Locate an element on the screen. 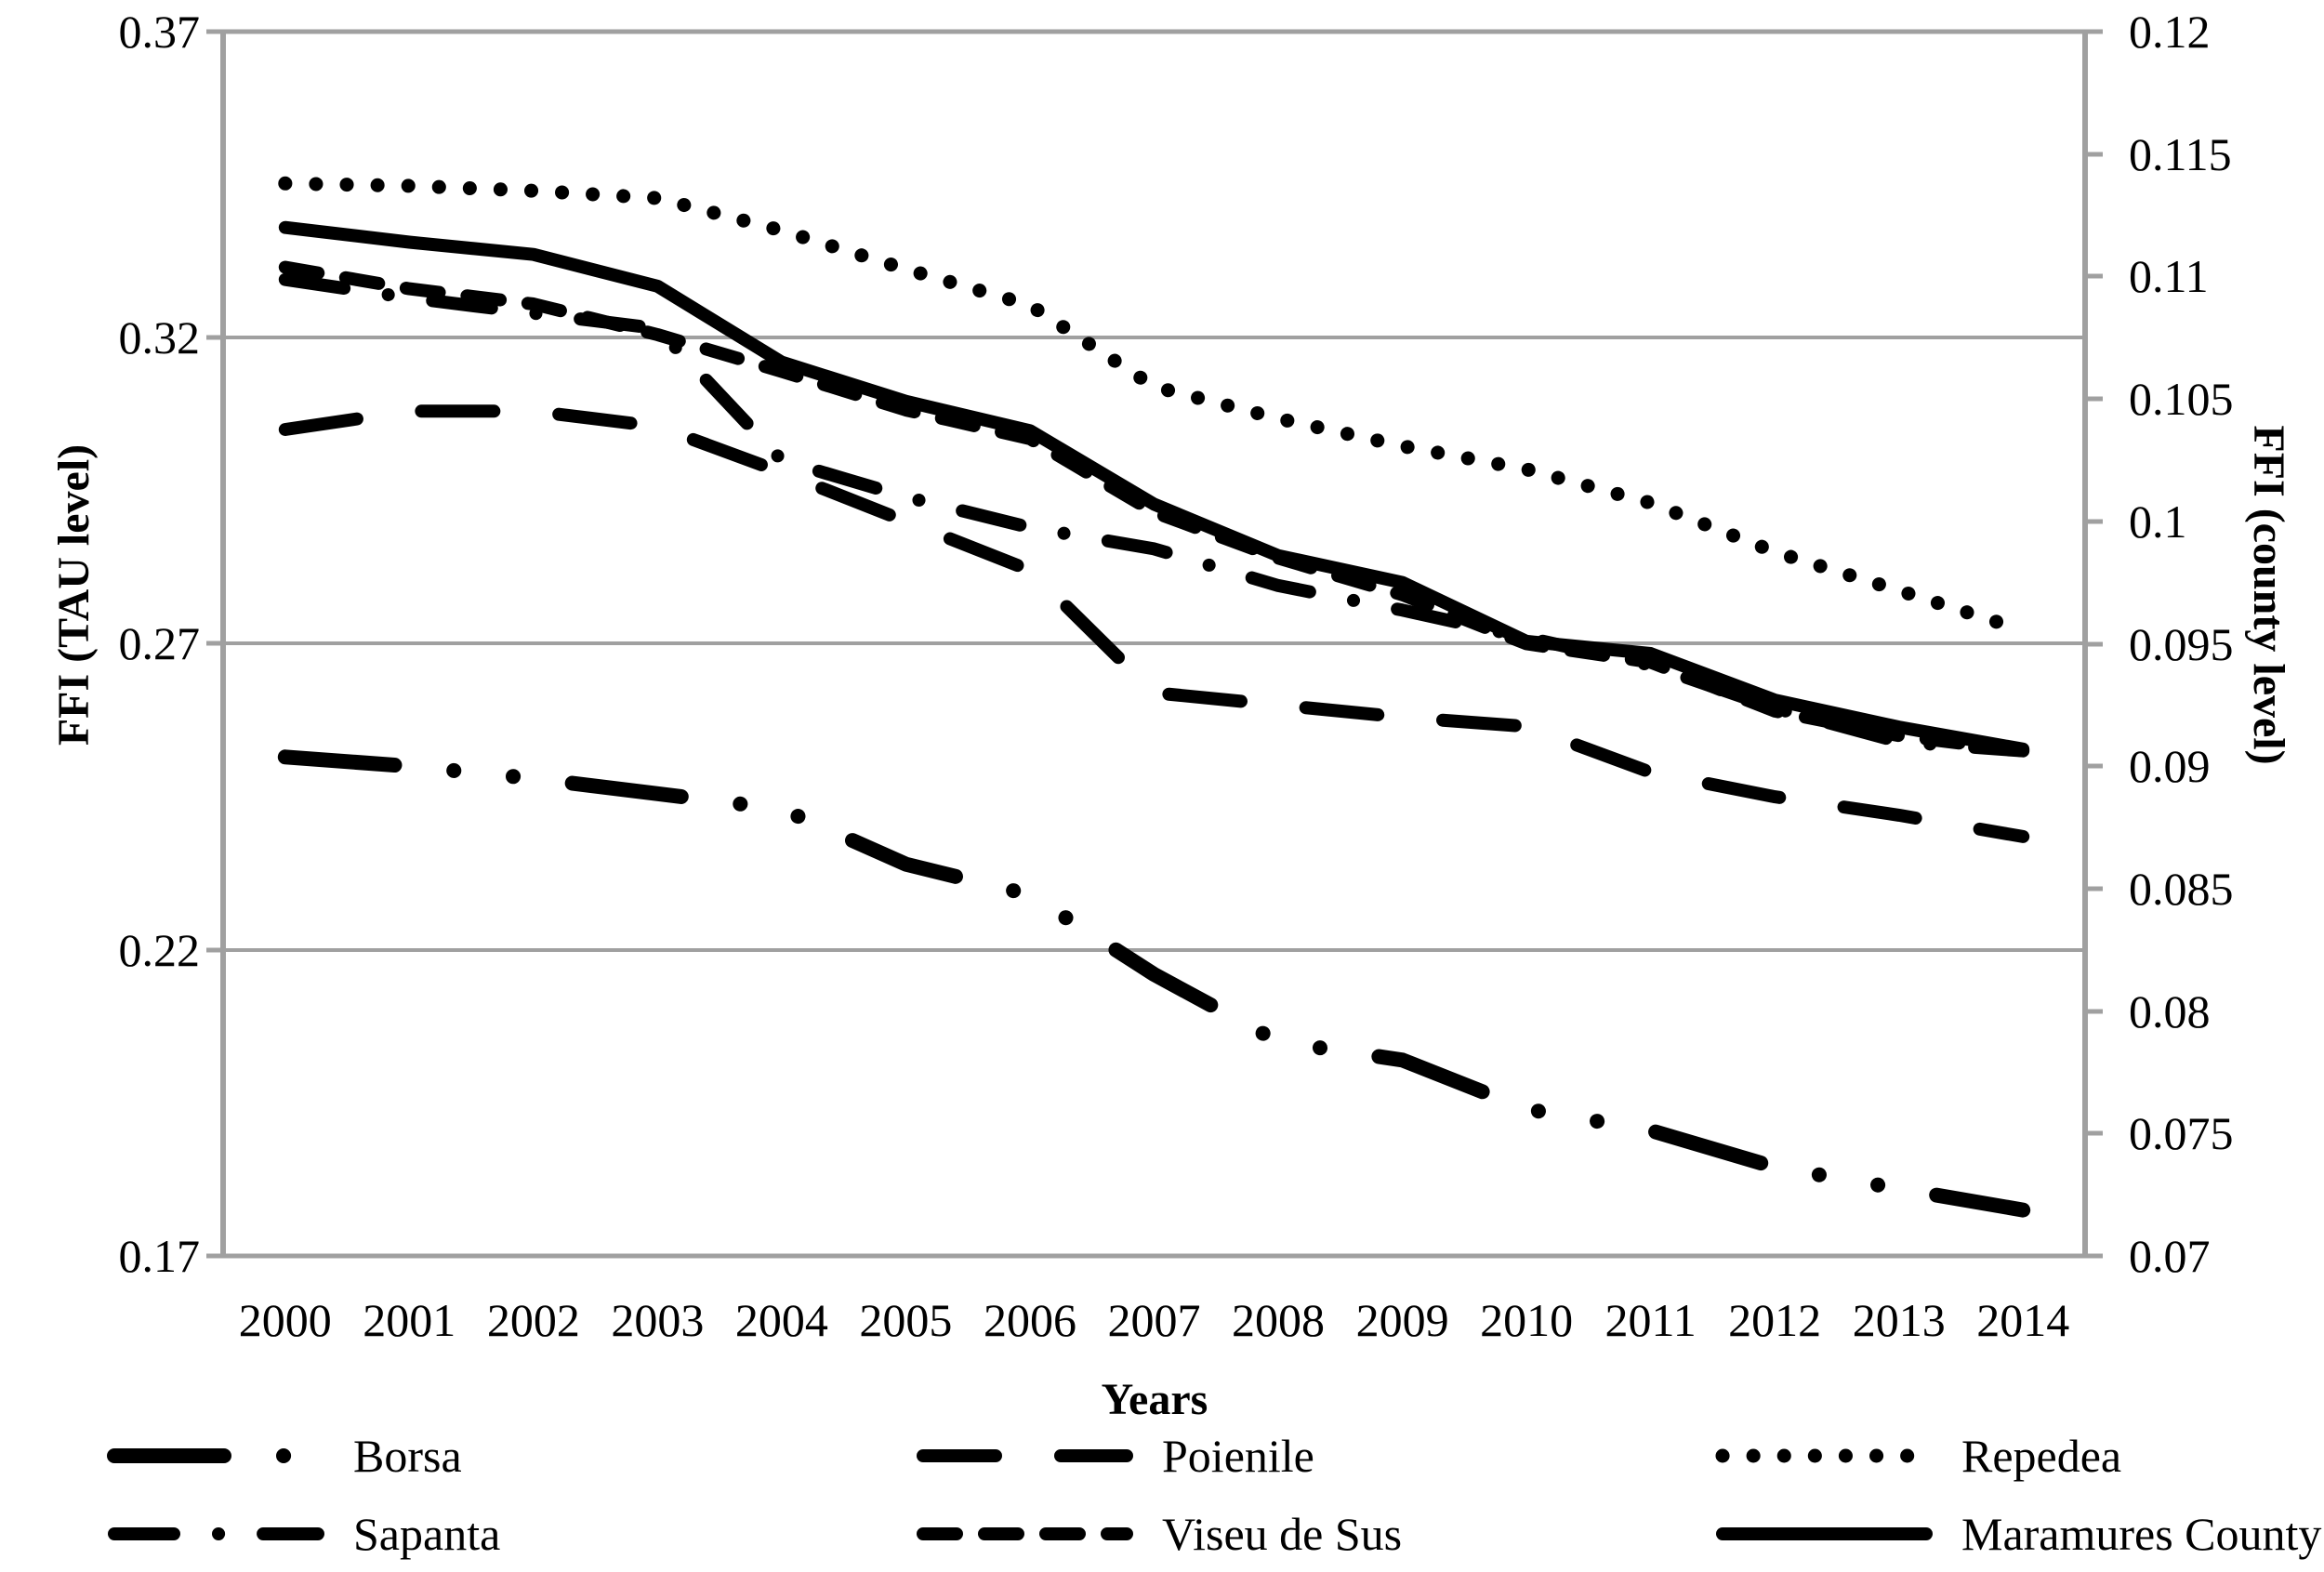 The image size is (2324, 1572). right-axis-tick-label: 0.115 is located at coordinates (2180, 154).